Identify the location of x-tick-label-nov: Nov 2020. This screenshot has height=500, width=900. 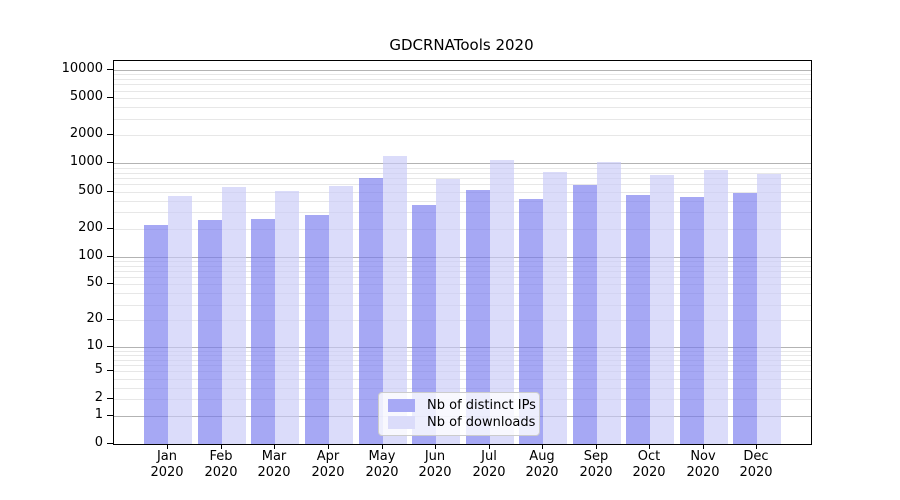
(703, 465).